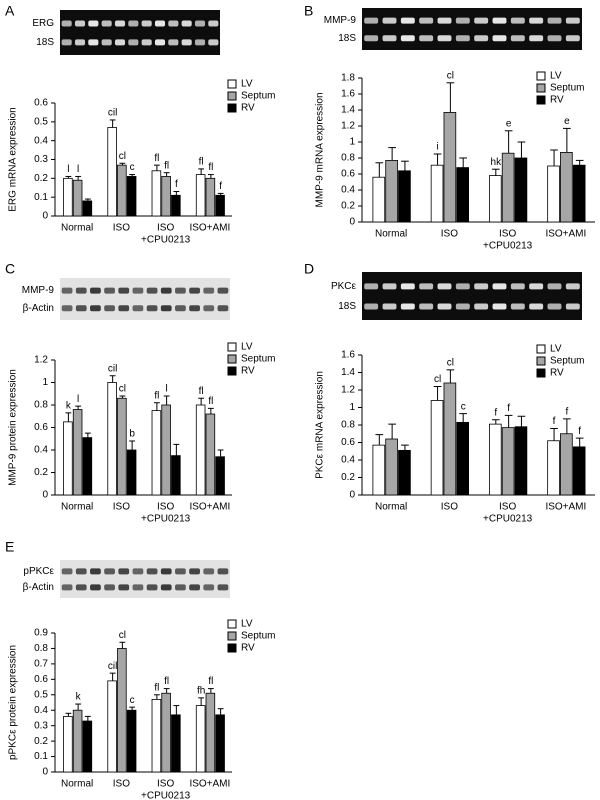 This screenshot has width=600, height=800. What do you see at coordinates (352, 407) in the screenshot?
I see `y-tick-label: 1` at bounding box center [352, 407].